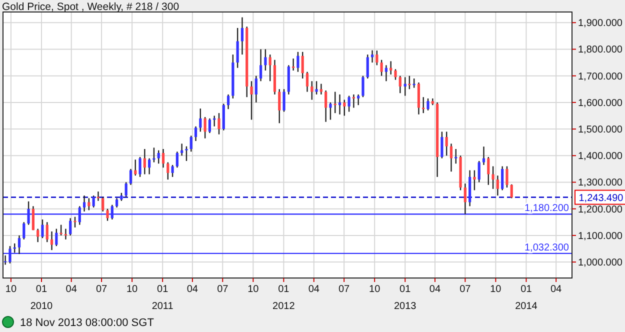  What do you see at coordinates (526, 298) in the screenshot?
I see `x-tick-label: 01 2014` at bounding box center [526, 298].